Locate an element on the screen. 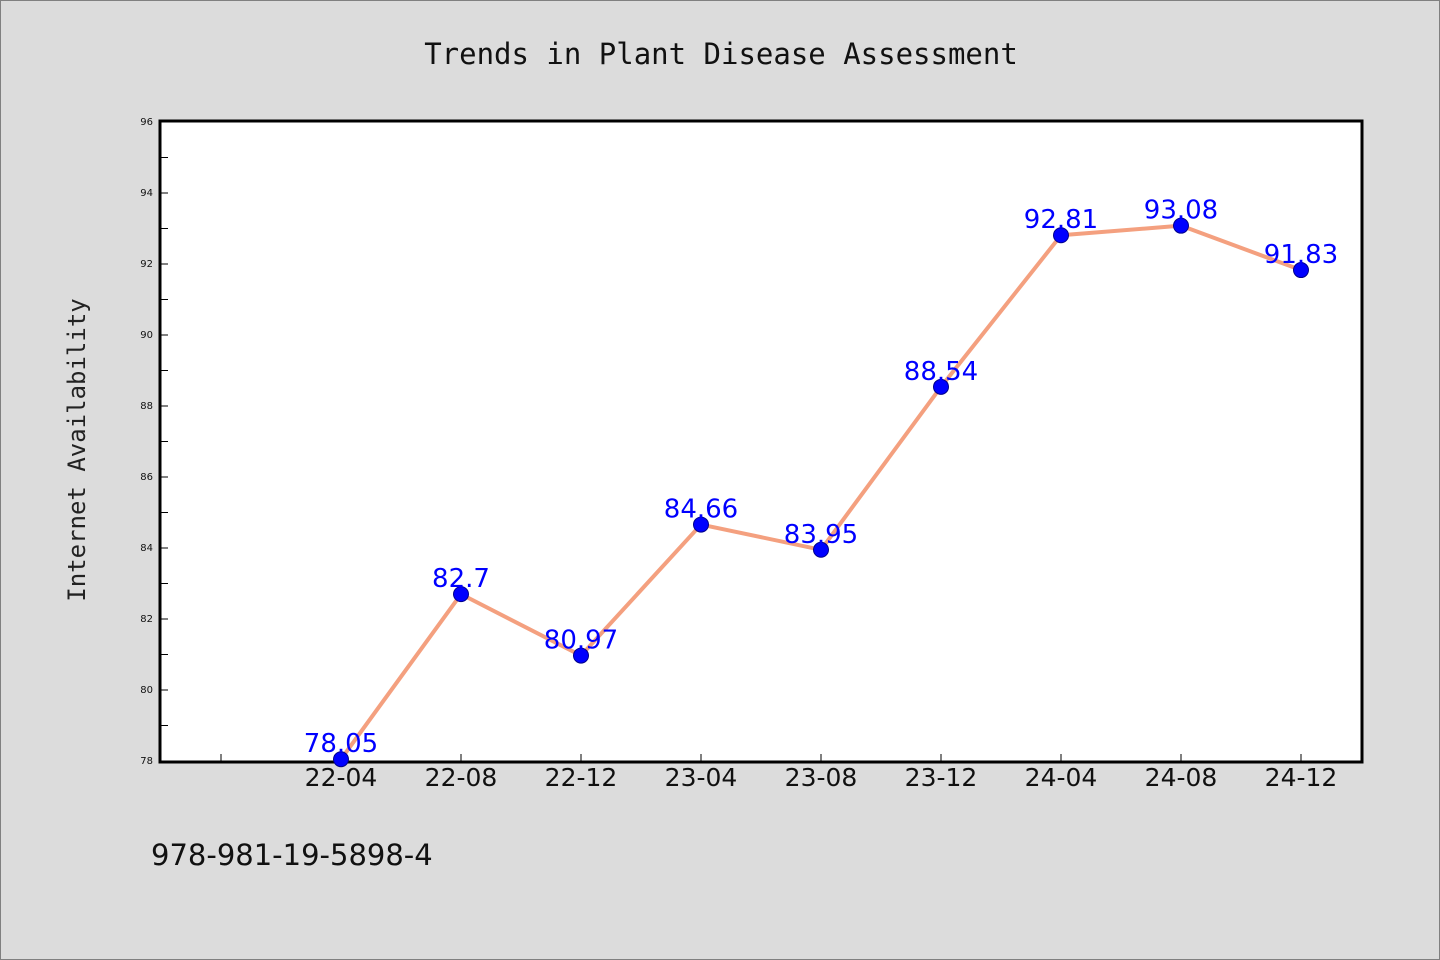 Image resolution: width=1440 pixels, height=960 pixels. y-tick-label: 96 is located at coordinates (146, 122).